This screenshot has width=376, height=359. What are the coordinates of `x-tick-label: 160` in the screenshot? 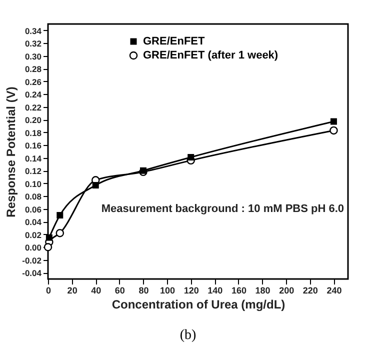 It's located at (238, 291).